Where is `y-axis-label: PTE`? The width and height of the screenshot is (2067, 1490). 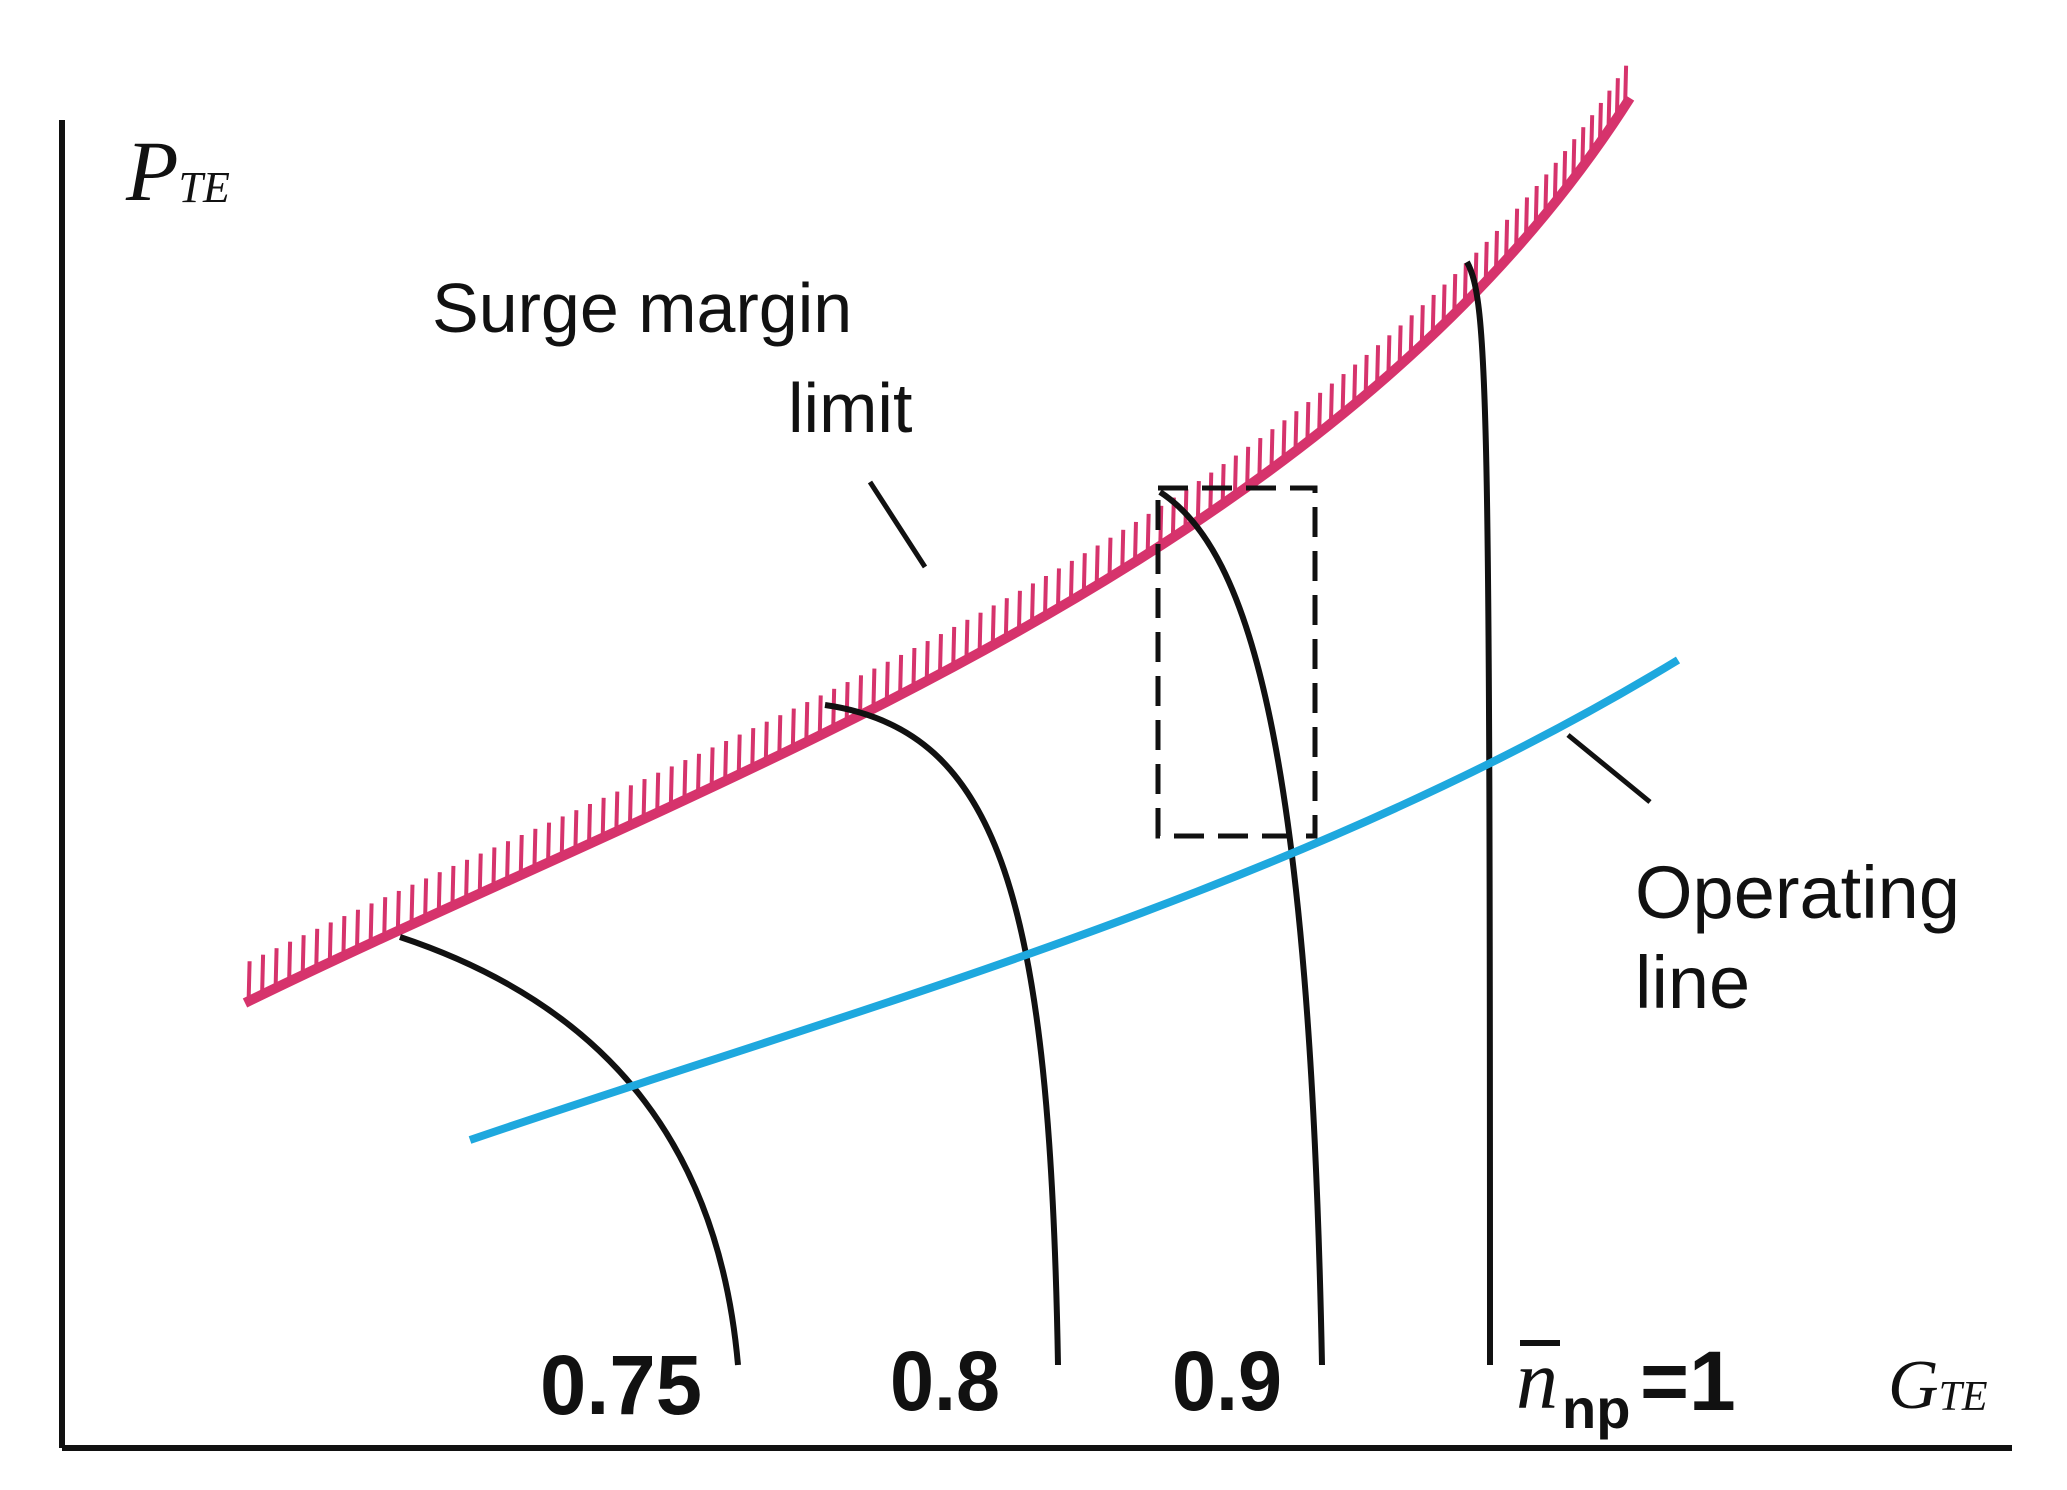 y-axis-label: PTE is located at coordinates (177, 171).